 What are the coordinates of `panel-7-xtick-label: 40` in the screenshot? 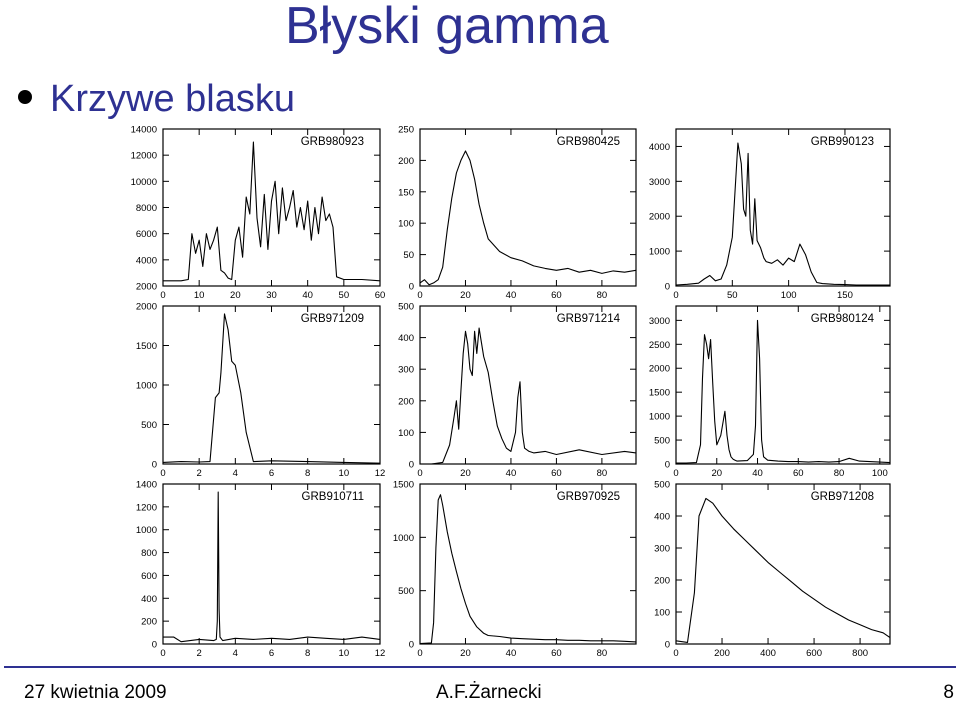 It's located at (511, 653).